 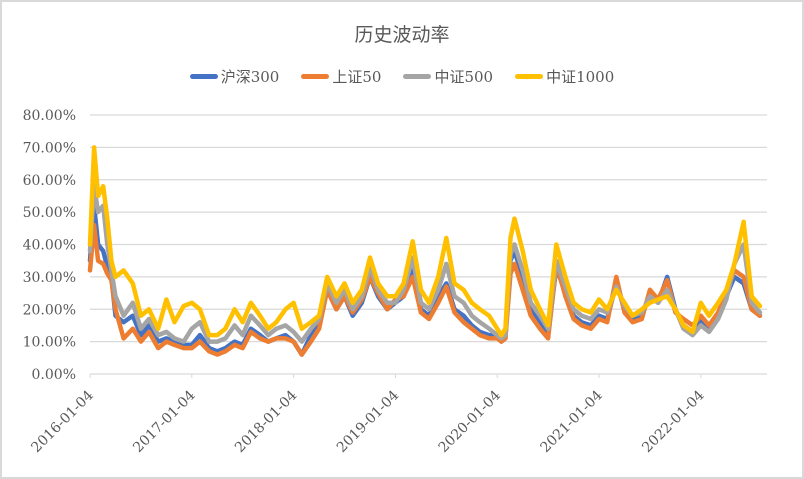 What do you see at coordinates (470, 421) in the screenshot?
I see `x-tick-label: 2020-01-04` at bounding box center [470, 421].